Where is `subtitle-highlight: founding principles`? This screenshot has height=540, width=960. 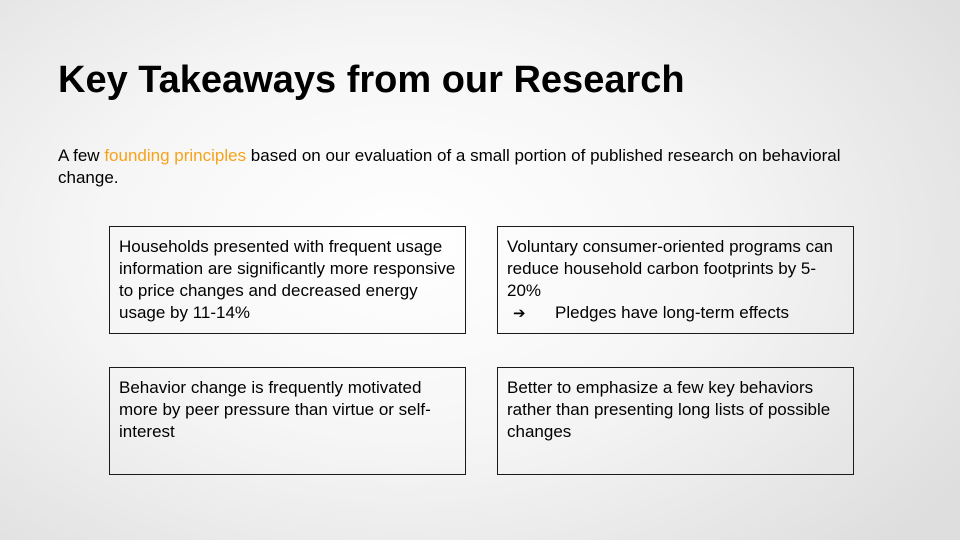
subtitle-highlight: founding principles is located at coordinates (175, 155).